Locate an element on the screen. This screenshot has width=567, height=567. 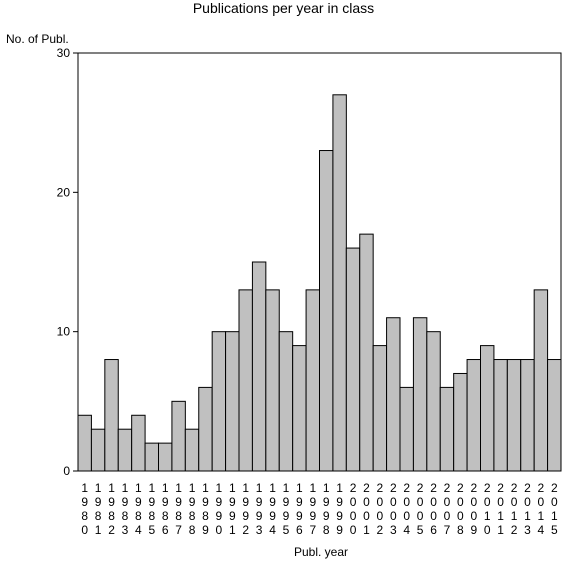
y-tick-label: 0 is located at coordinates (66, 471).